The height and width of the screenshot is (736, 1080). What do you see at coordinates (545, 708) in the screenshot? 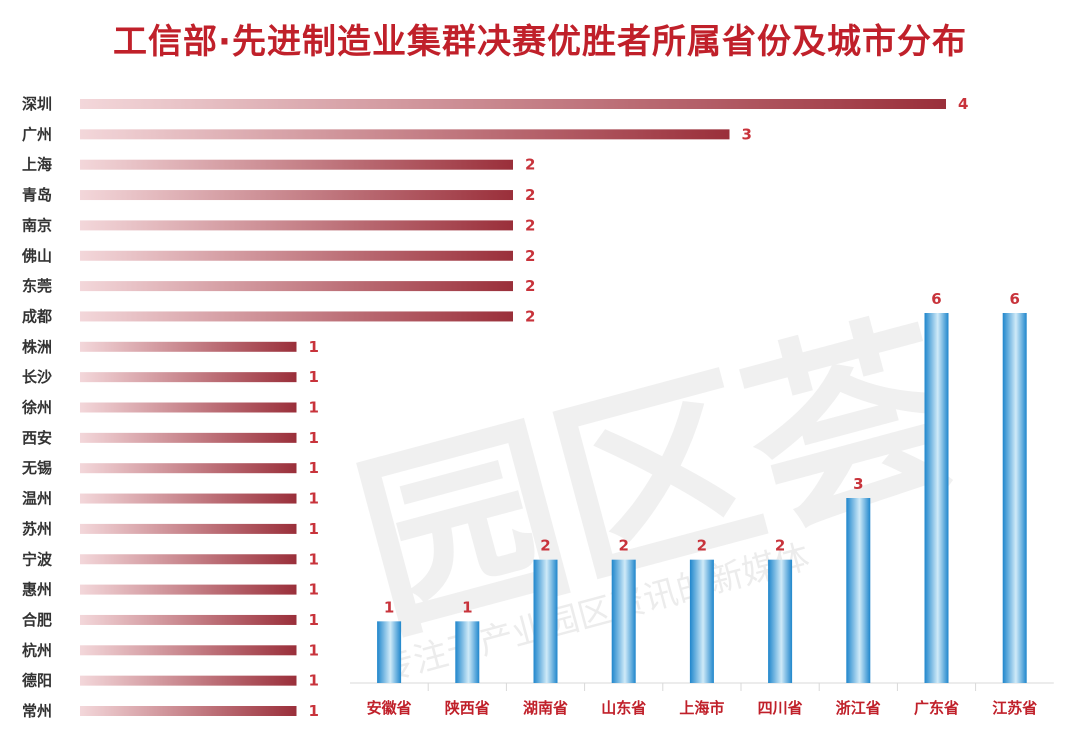
I see `province-label: 湖南省` at bounding box center [545, 708].